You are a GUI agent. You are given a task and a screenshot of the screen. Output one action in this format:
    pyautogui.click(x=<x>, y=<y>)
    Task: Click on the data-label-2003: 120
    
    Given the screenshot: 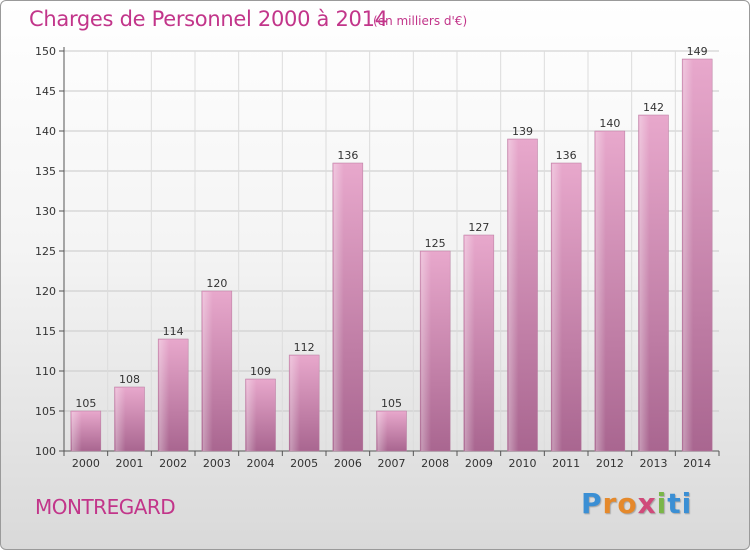 What is the action you would take?
    pyautogui.click(x=216, y=283)
    